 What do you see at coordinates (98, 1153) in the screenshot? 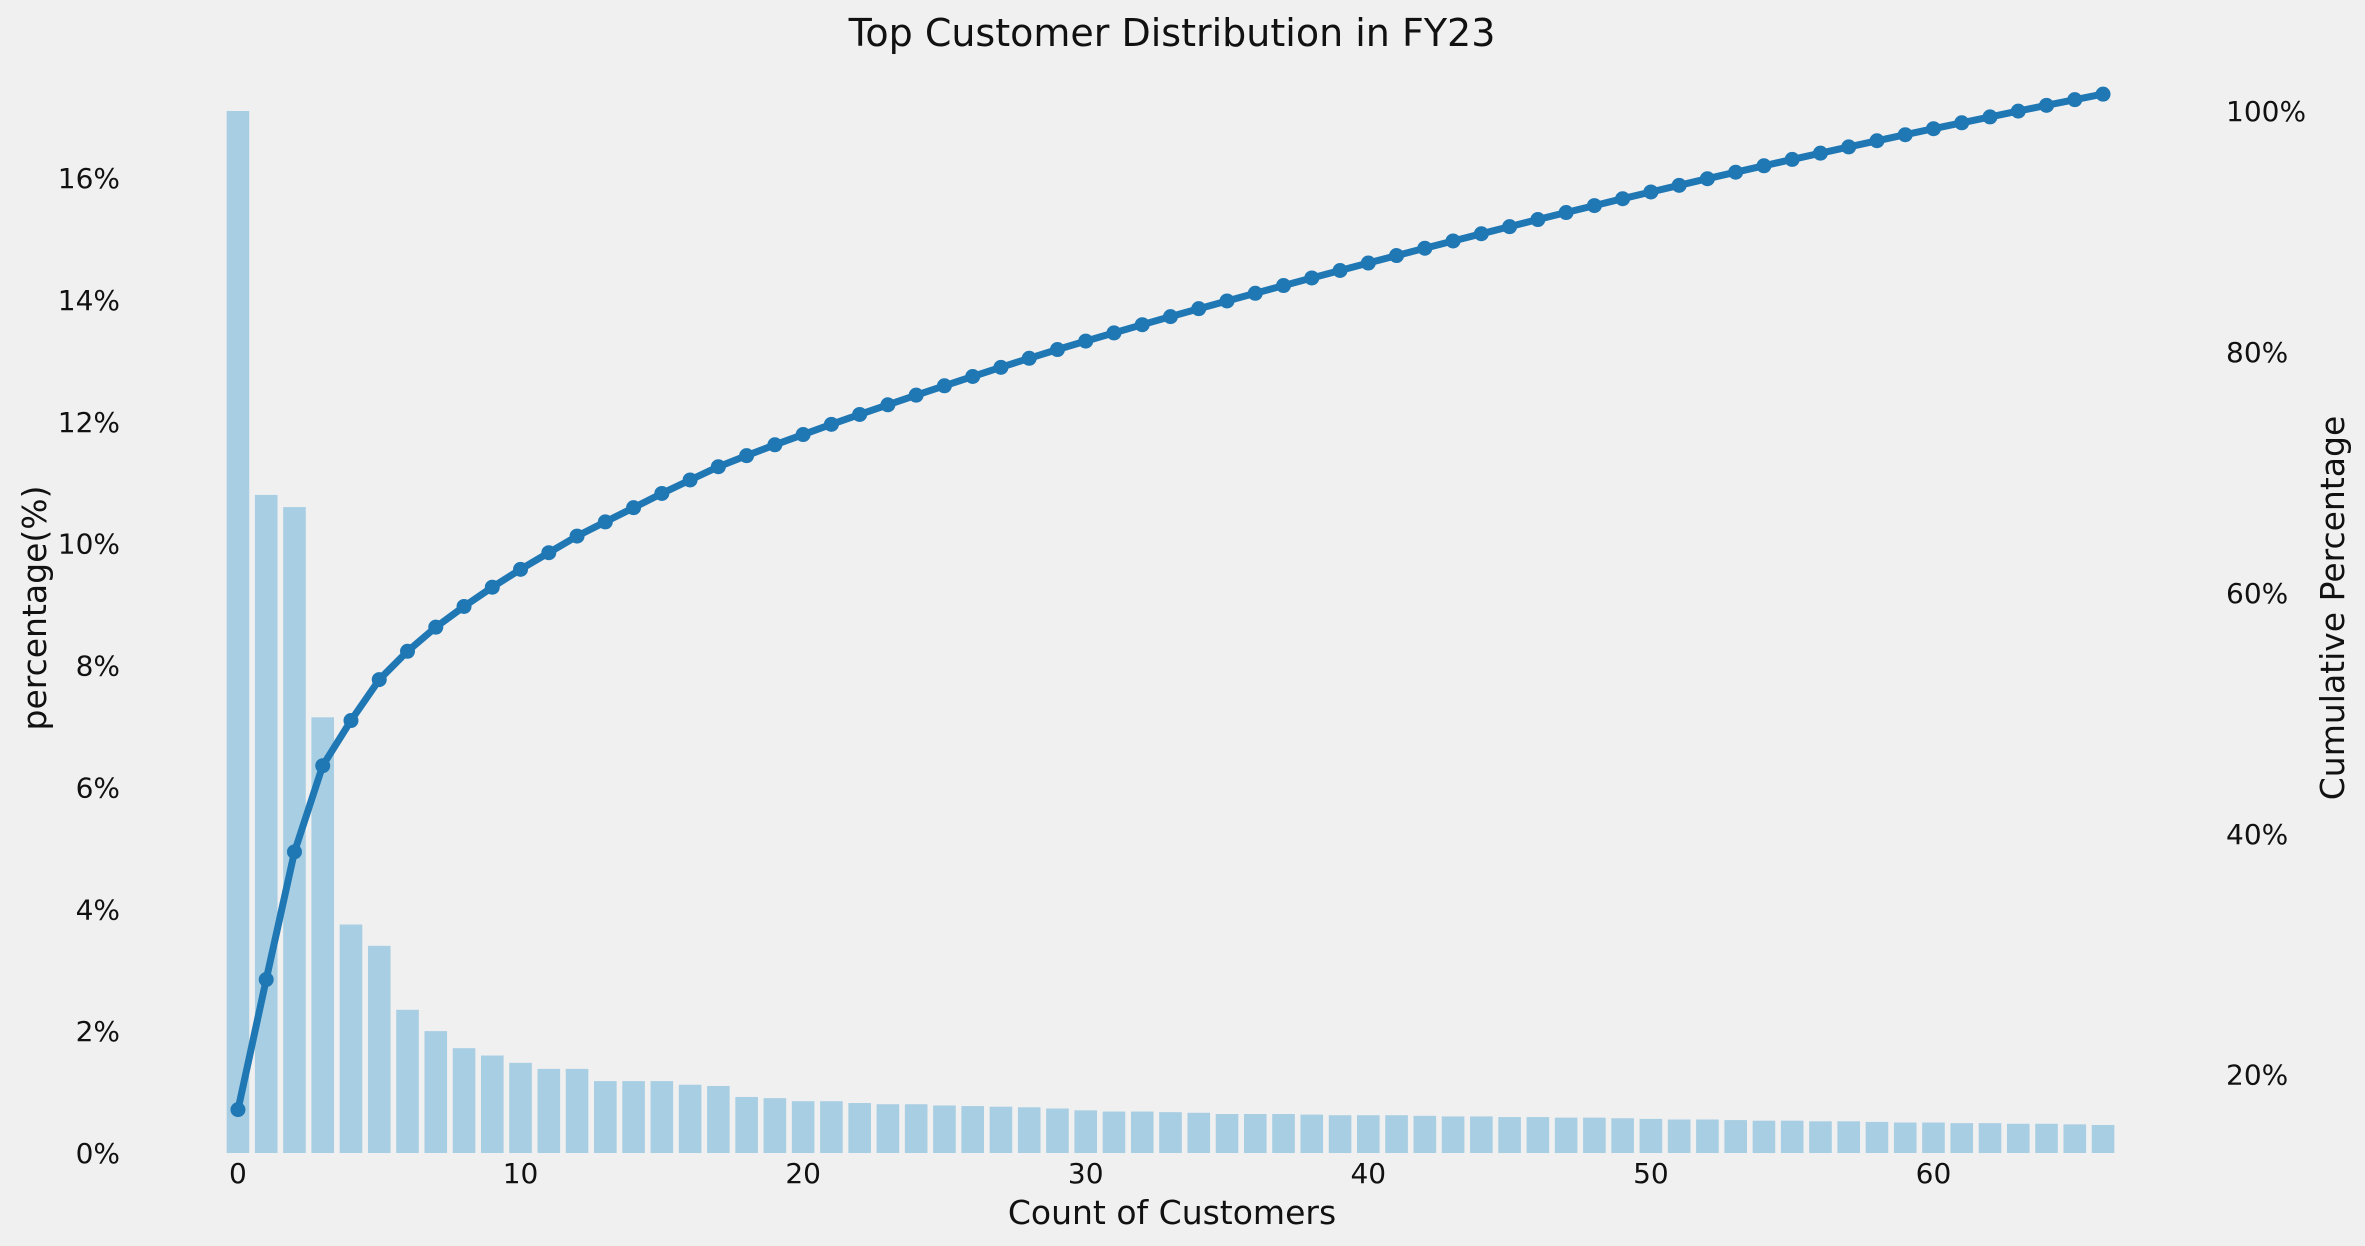
I see `y-tick-label: 0%` at bounding box center [98, 1153].